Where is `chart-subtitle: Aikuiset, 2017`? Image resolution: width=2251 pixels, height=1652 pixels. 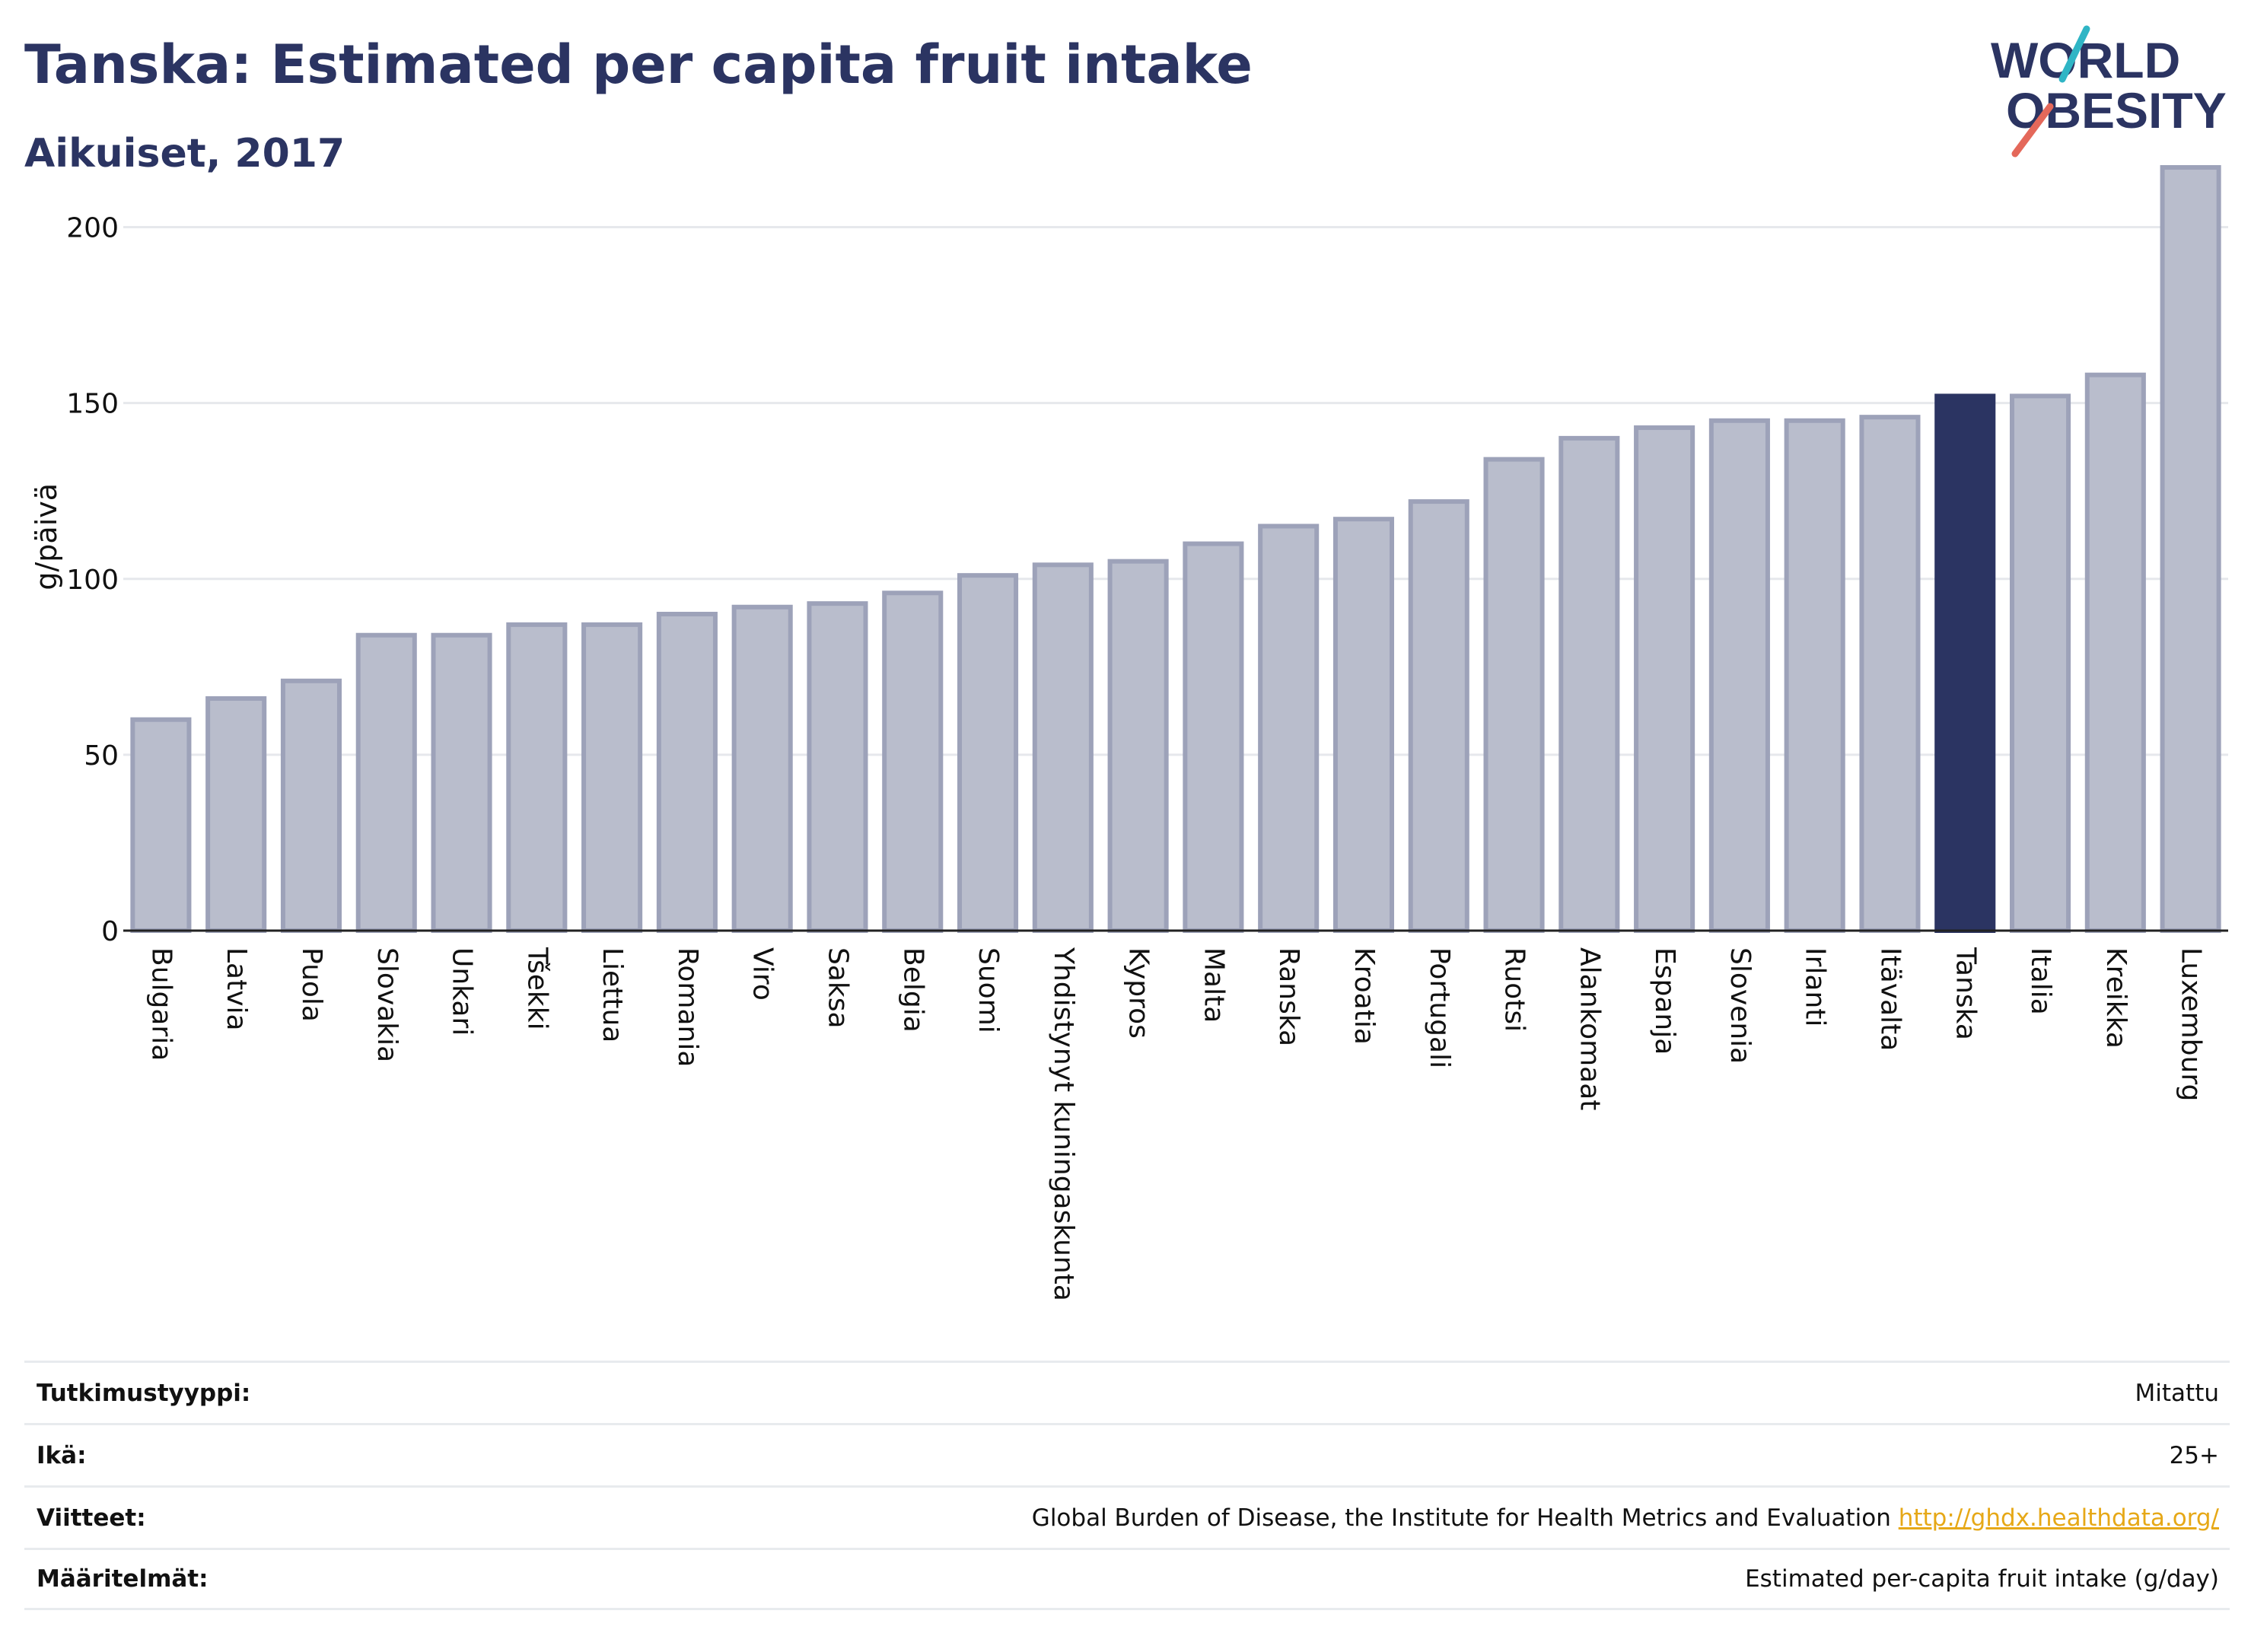
chart-subtitle: Aikuiset, 2017 is located at coordinates (184, 154).